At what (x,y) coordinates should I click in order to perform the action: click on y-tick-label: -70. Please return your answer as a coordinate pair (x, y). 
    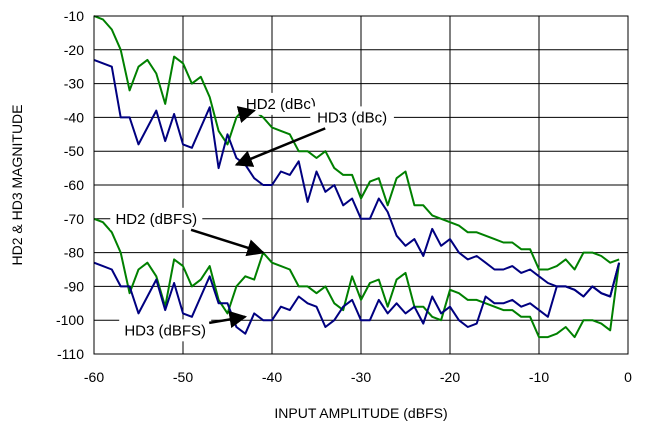
    Looking at the image, I should click on (74, 219).